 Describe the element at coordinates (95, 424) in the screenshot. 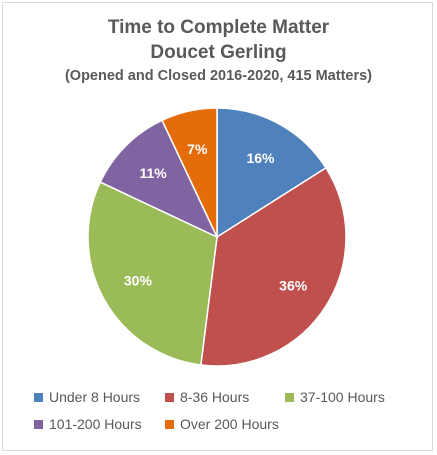

I see `legend-label: 101-200 Hours` at that location.